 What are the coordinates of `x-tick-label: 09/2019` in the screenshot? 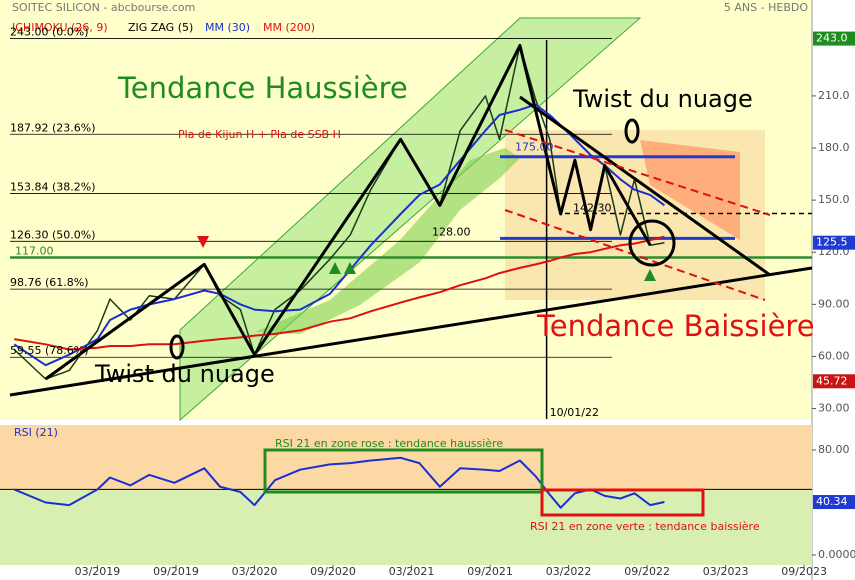 It's located at (176, 571).